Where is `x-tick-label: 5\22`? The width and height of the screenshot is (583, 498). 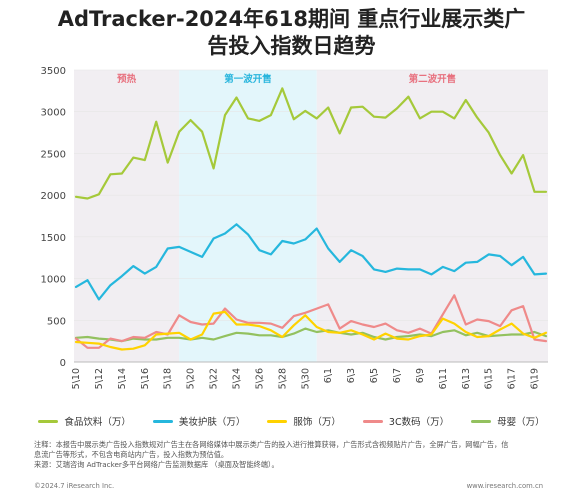 x-tick-label: 5\22 is located at coordinates (214, 378).